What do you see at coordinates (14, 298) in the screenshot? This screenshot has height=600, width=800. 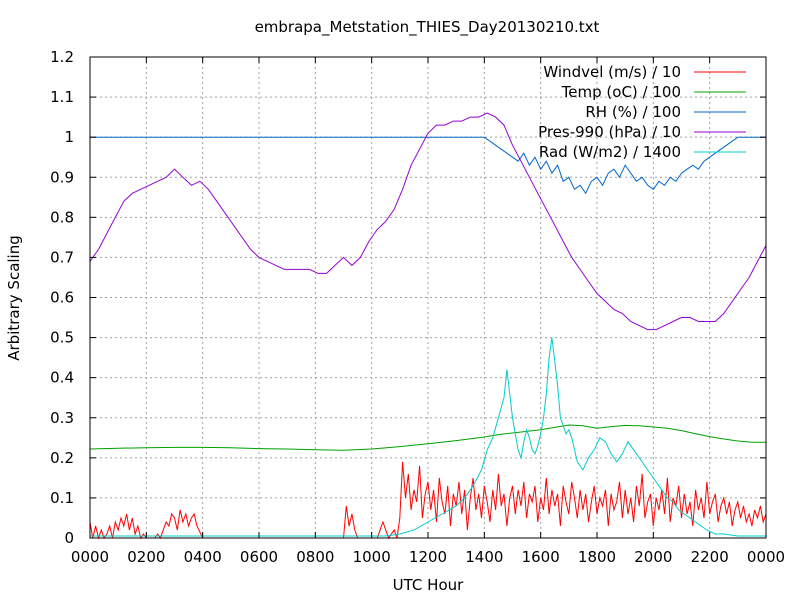 I see `y-axis-label: Arbitrary Scaling` at bounding box center [14, 298].